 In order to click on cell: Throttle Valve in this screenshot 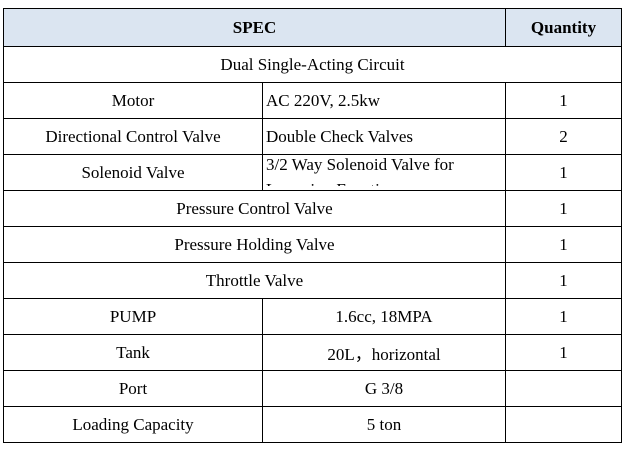, I will do `click(254, 280)`.